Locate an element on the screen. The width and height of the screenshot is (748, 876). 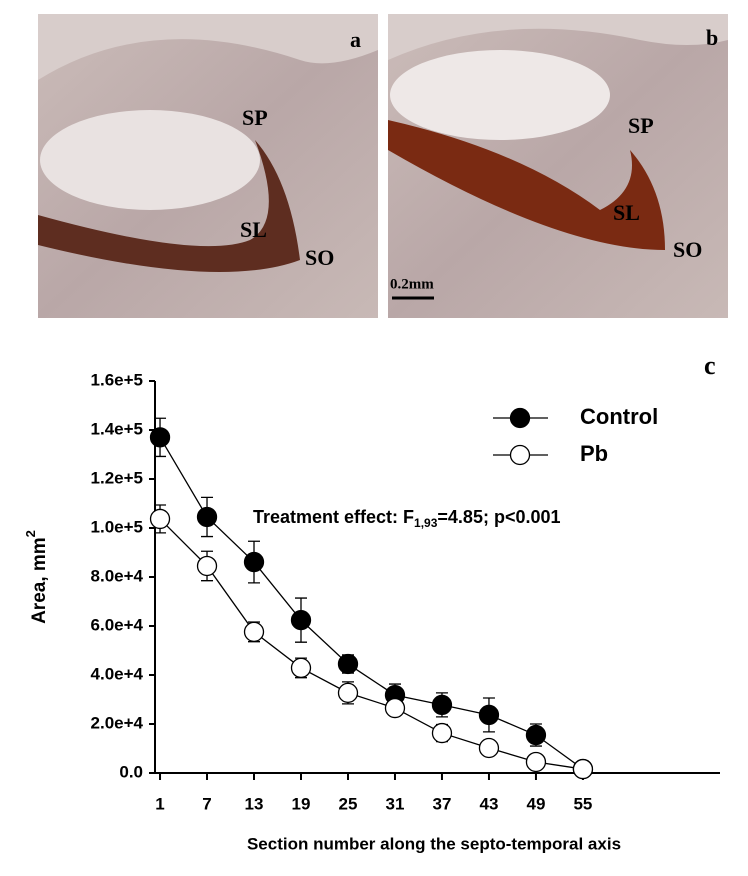
annotation-text: =4.85; p<0.001 is located at coordinates (498, 517).